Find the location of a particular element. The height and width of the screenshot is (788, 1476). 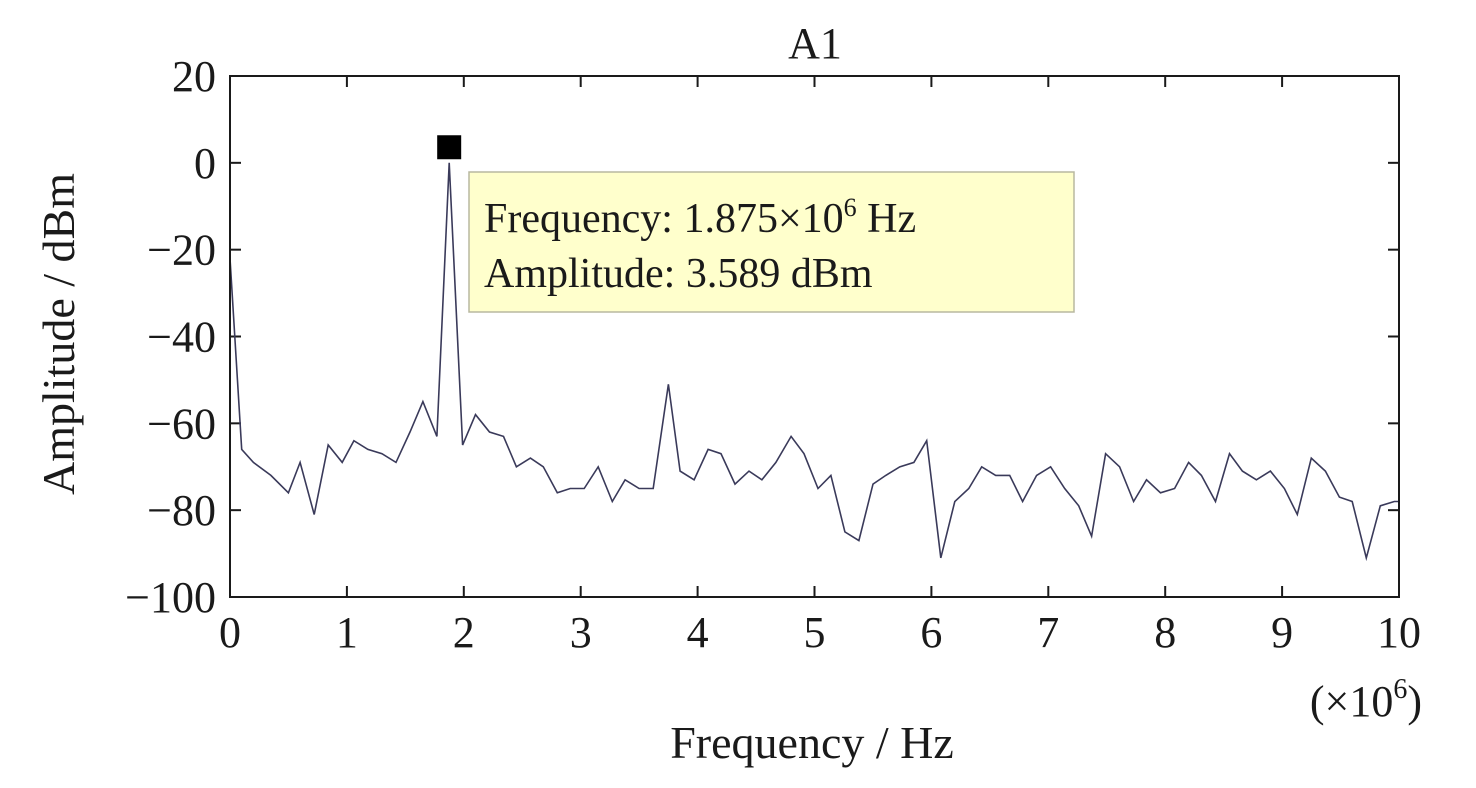

x-tick-label: 10 is located at coordinates (1399, 632).